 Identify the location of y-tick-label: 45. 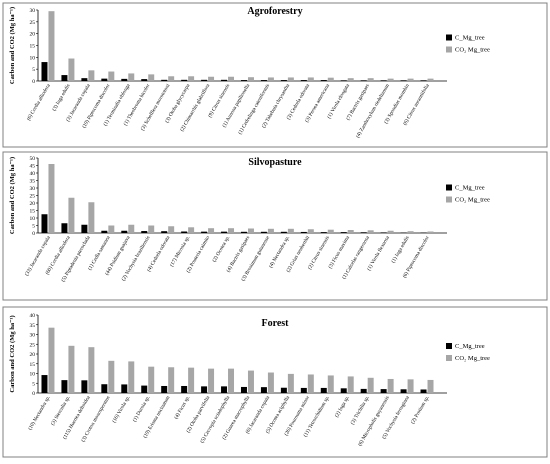
(33, 167).